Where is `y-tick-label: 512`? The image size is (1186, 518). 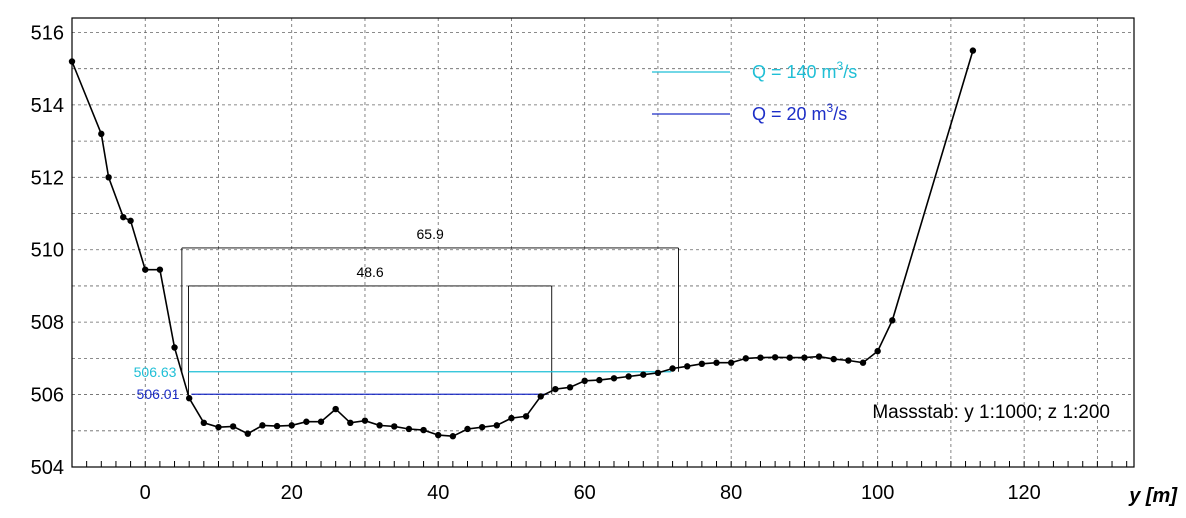 y-tick-label: 512 is located at coordinates (47, 178).